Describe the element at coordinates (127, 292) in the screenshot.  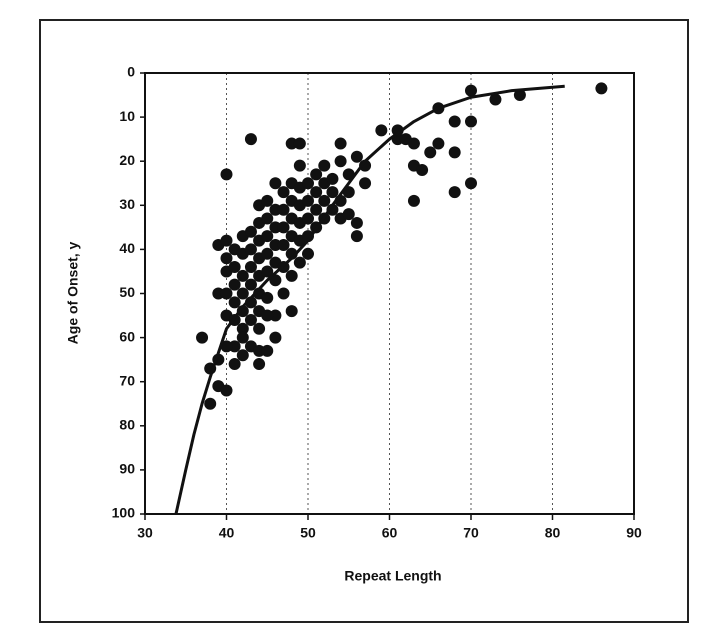
I see `y-tick-label: 50` at that location.